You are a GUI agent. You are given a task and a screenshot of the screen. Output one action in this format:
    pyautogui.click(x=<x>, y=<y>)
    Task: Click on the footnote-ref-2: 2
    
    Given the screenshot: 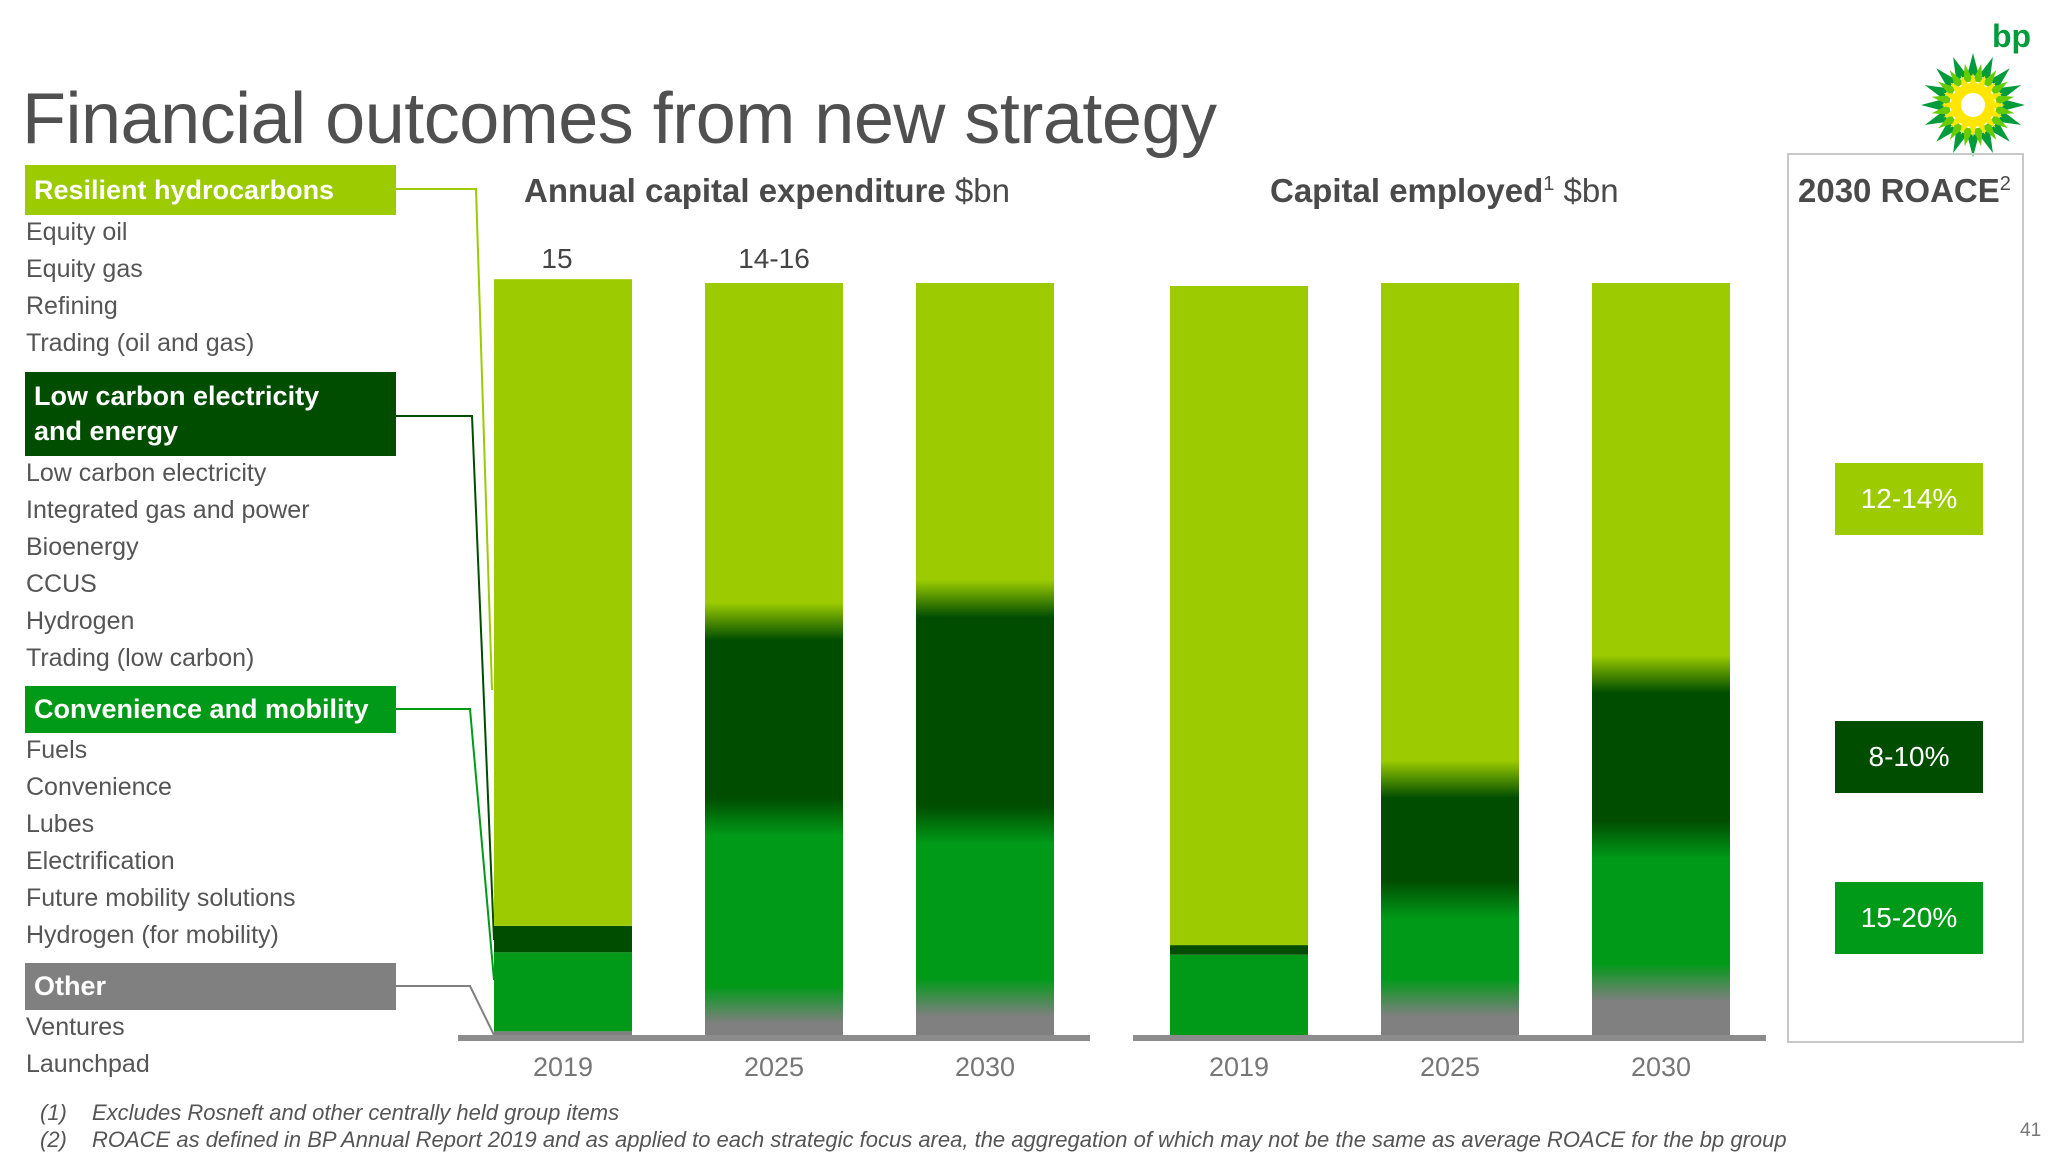 What is the action you would take?
    pyautogui.click(x=2005, y=184)
    